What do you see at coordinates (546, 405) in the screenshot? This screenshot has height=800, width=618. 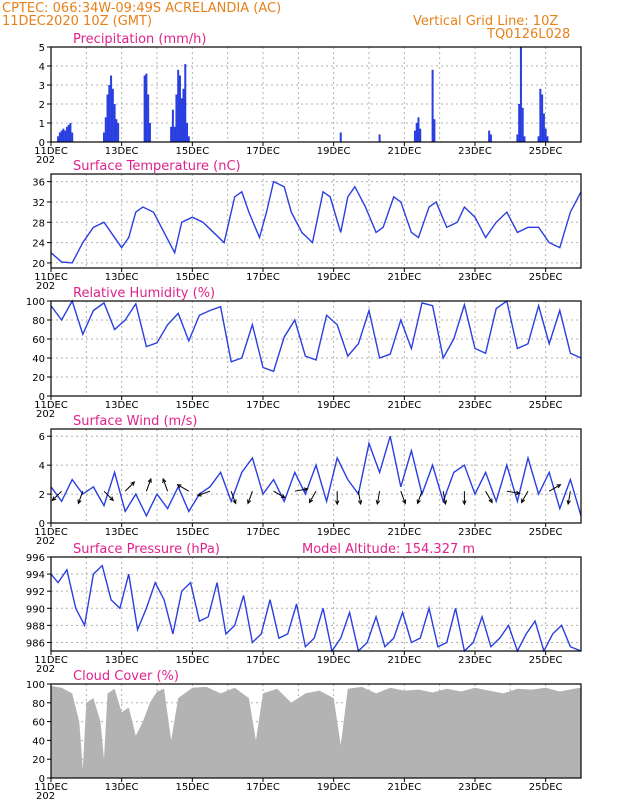 I see `rh-xtick-label: 25DEC` at bounding box center [546, 405].